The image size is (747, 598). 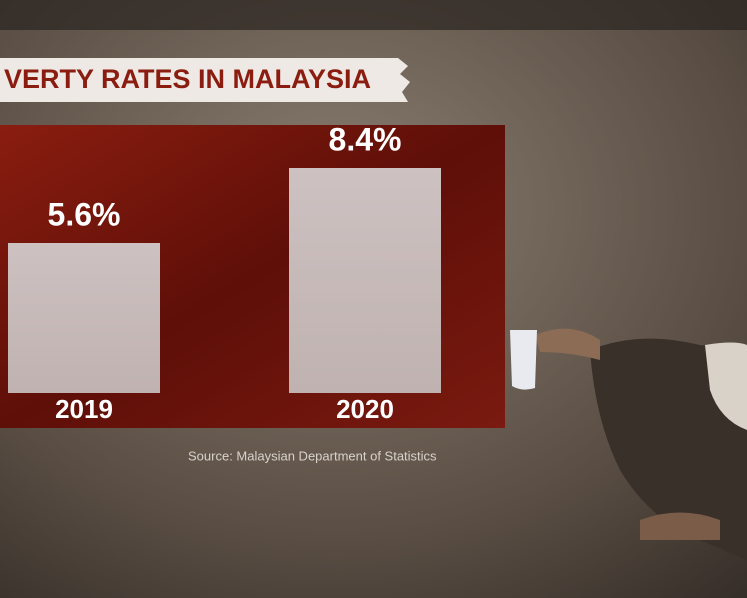 What do you see at coordinates (628, 444) in the screenshot?
I see `photo-figure` at bounding box center [628, 444].